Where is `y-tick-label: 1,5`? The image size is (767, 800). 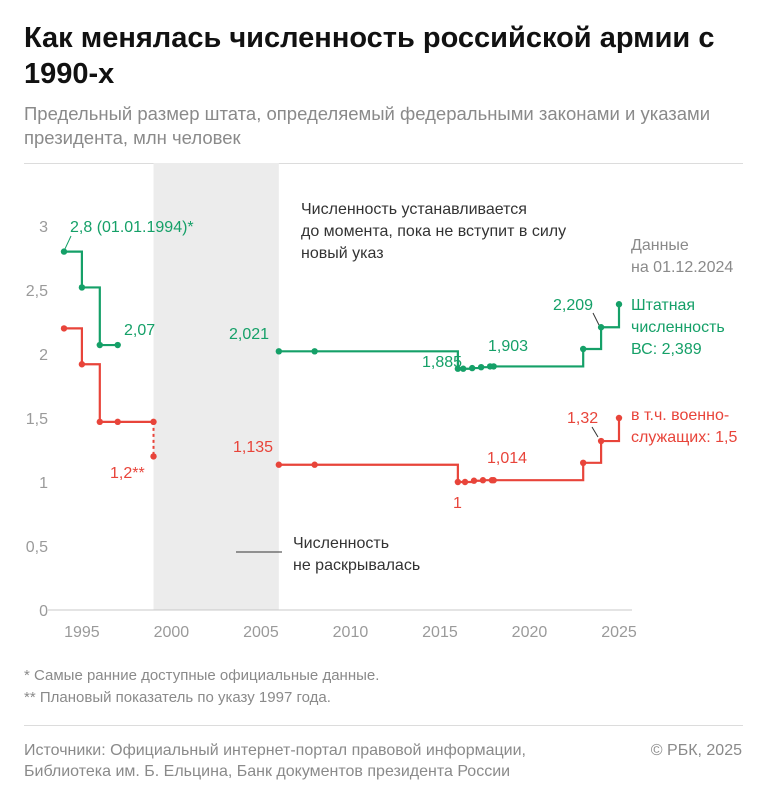
y-tick-label: 1,5 is located at coordinates (37, 419).